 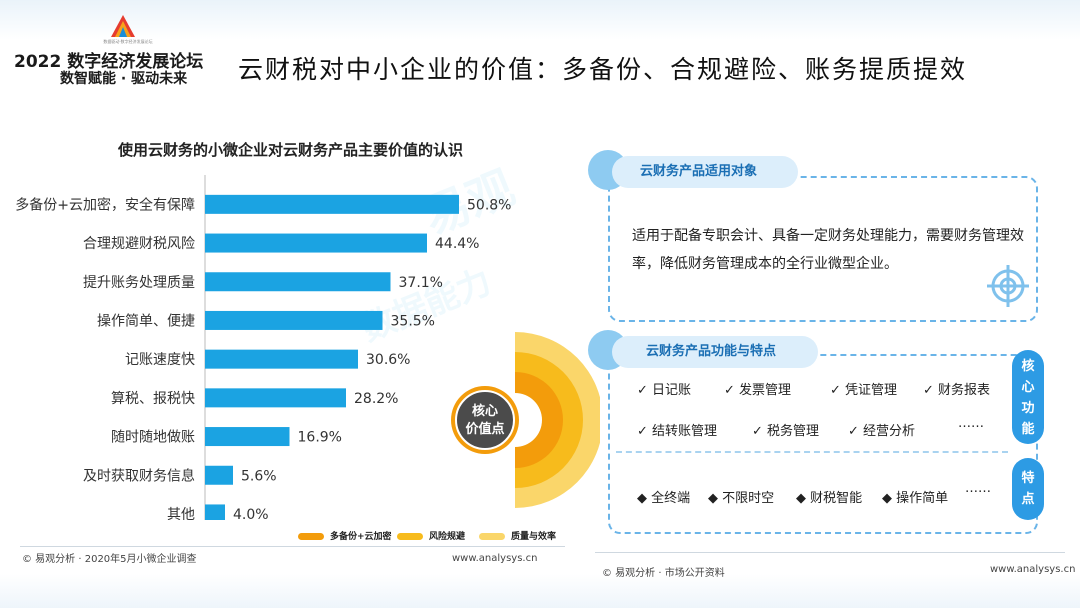 I want to click on core-item-tax: ✓ 税务管理, so click(x=786, y=431).